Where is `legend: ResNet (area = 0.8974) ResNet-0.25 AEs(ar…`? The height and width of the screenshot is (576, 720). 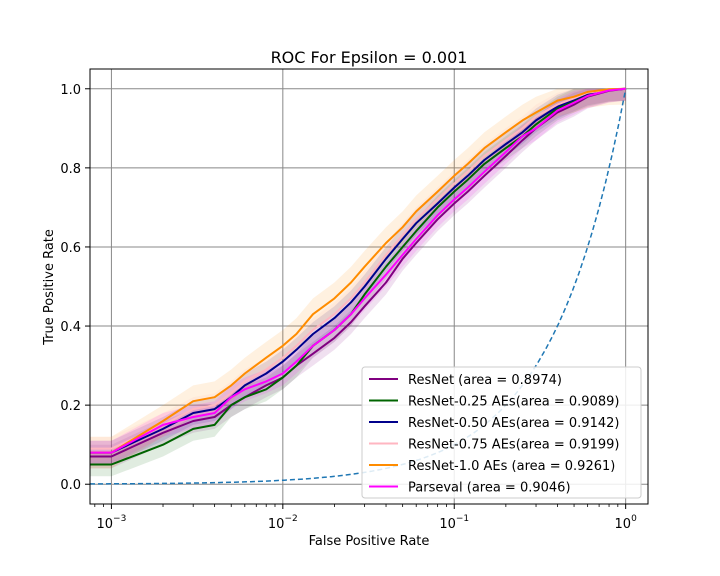 legend: ResNet (area = 0.8974) ResNet-0.25 AEs(ar… is located at coordinates (501, 432).